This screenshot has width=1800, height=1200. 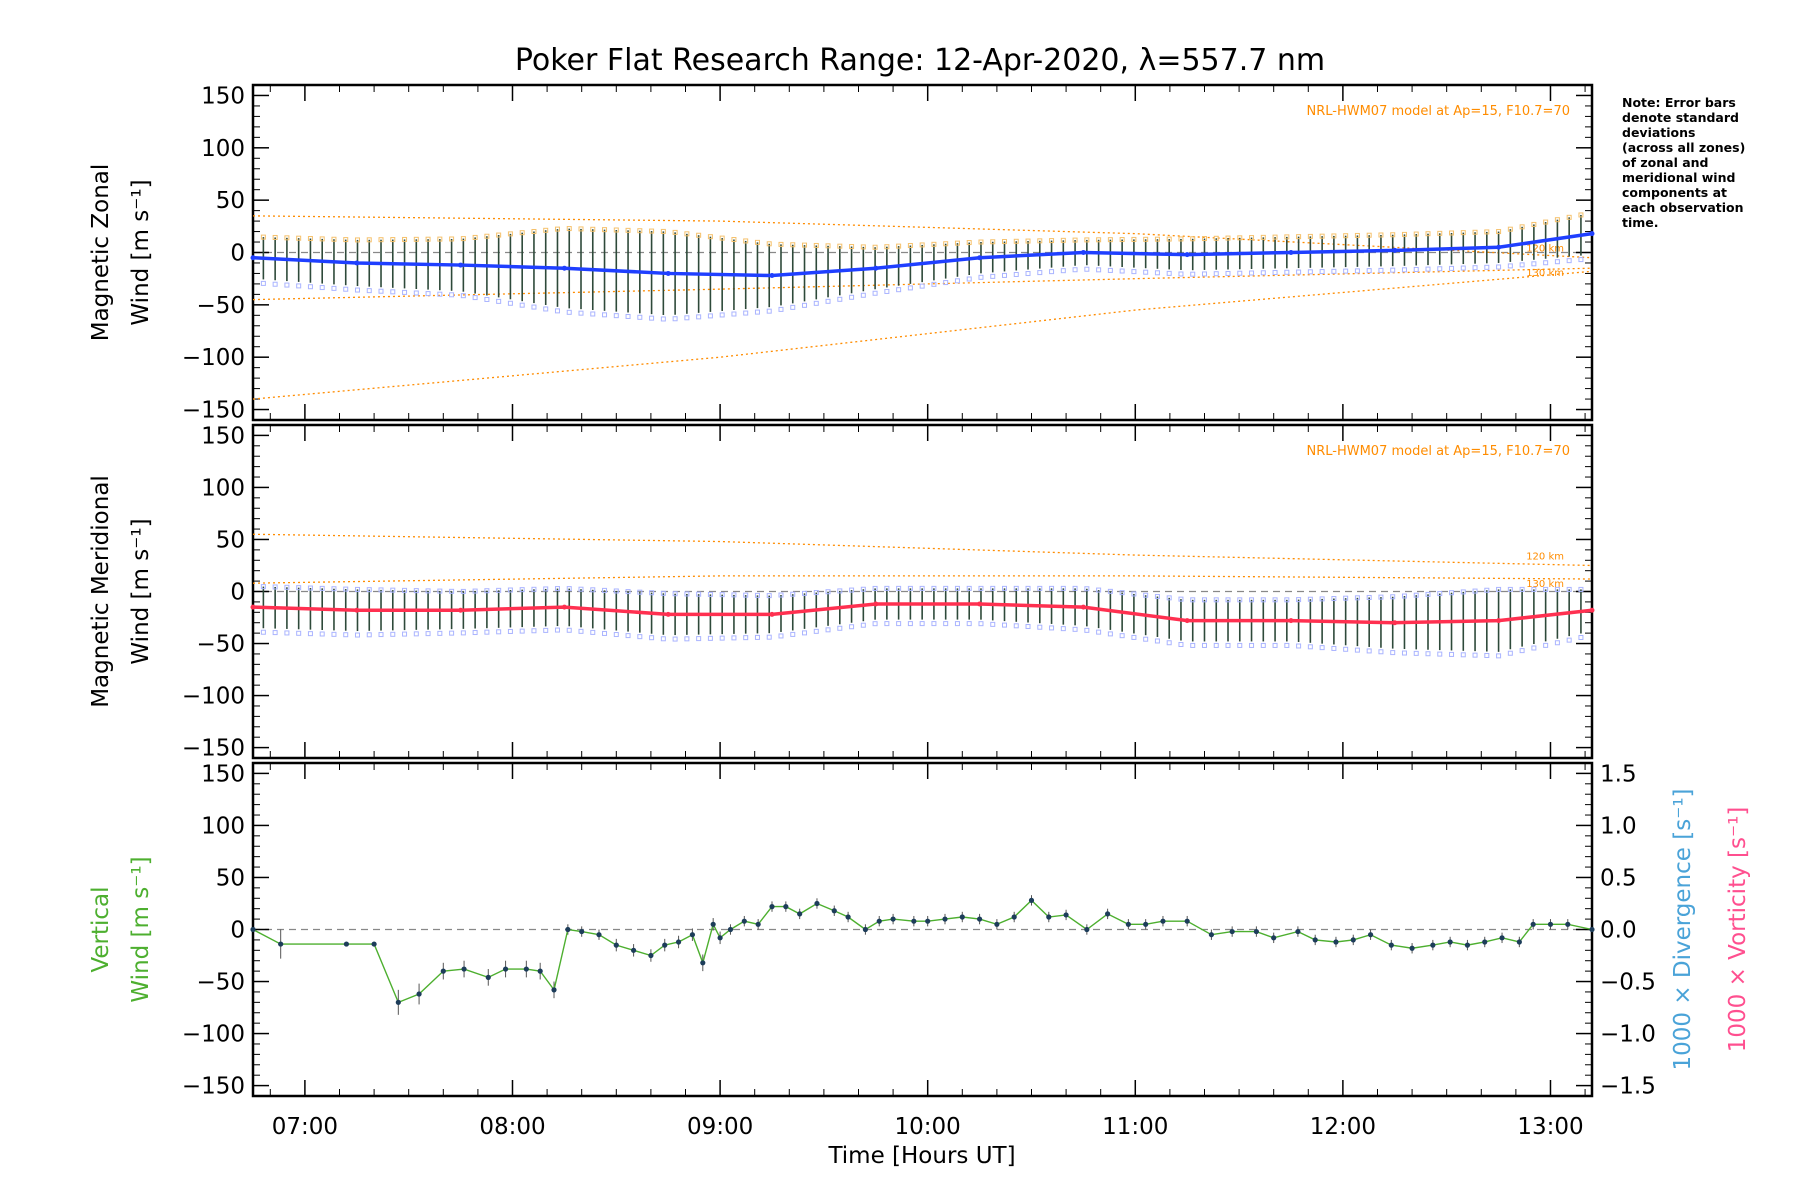 I want to click on model-curve-lower, so click(x=922, y=335).